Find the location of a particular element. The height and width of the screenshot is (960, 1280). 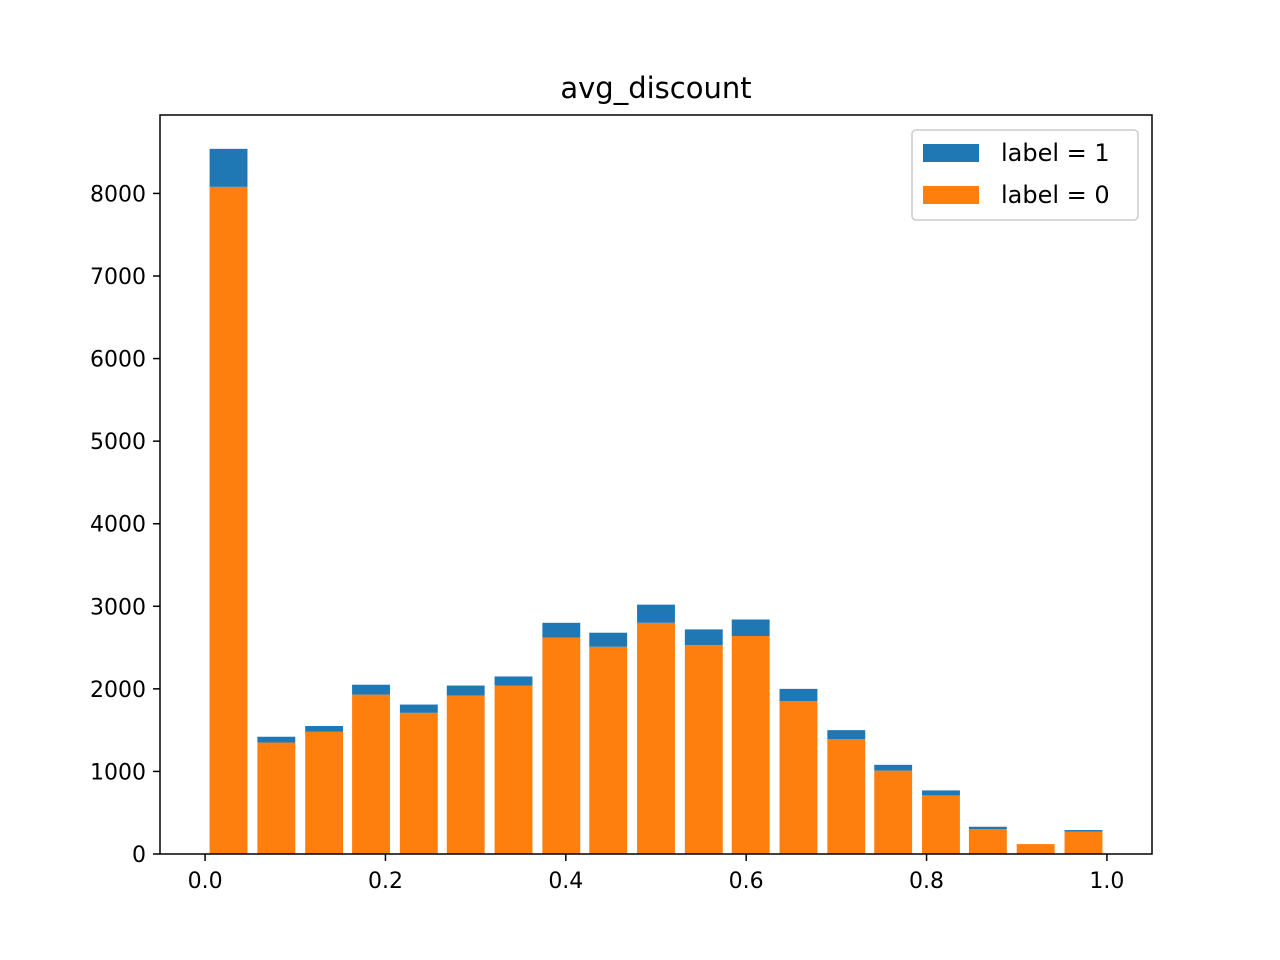

x-tick-label: 1.0 is located at coordinates (1106, 881).